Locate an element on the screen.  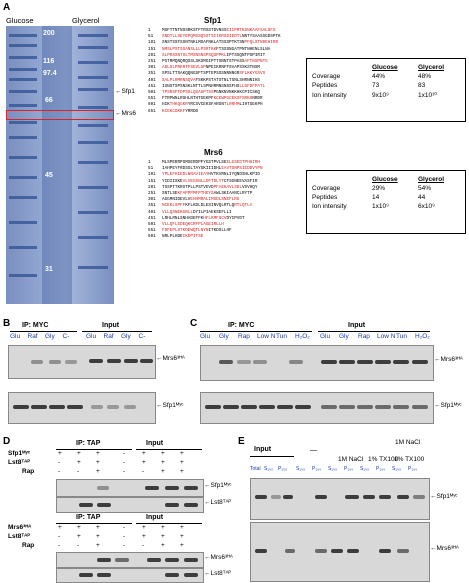
lane-label: Glu is located at coordinates (91, 336).